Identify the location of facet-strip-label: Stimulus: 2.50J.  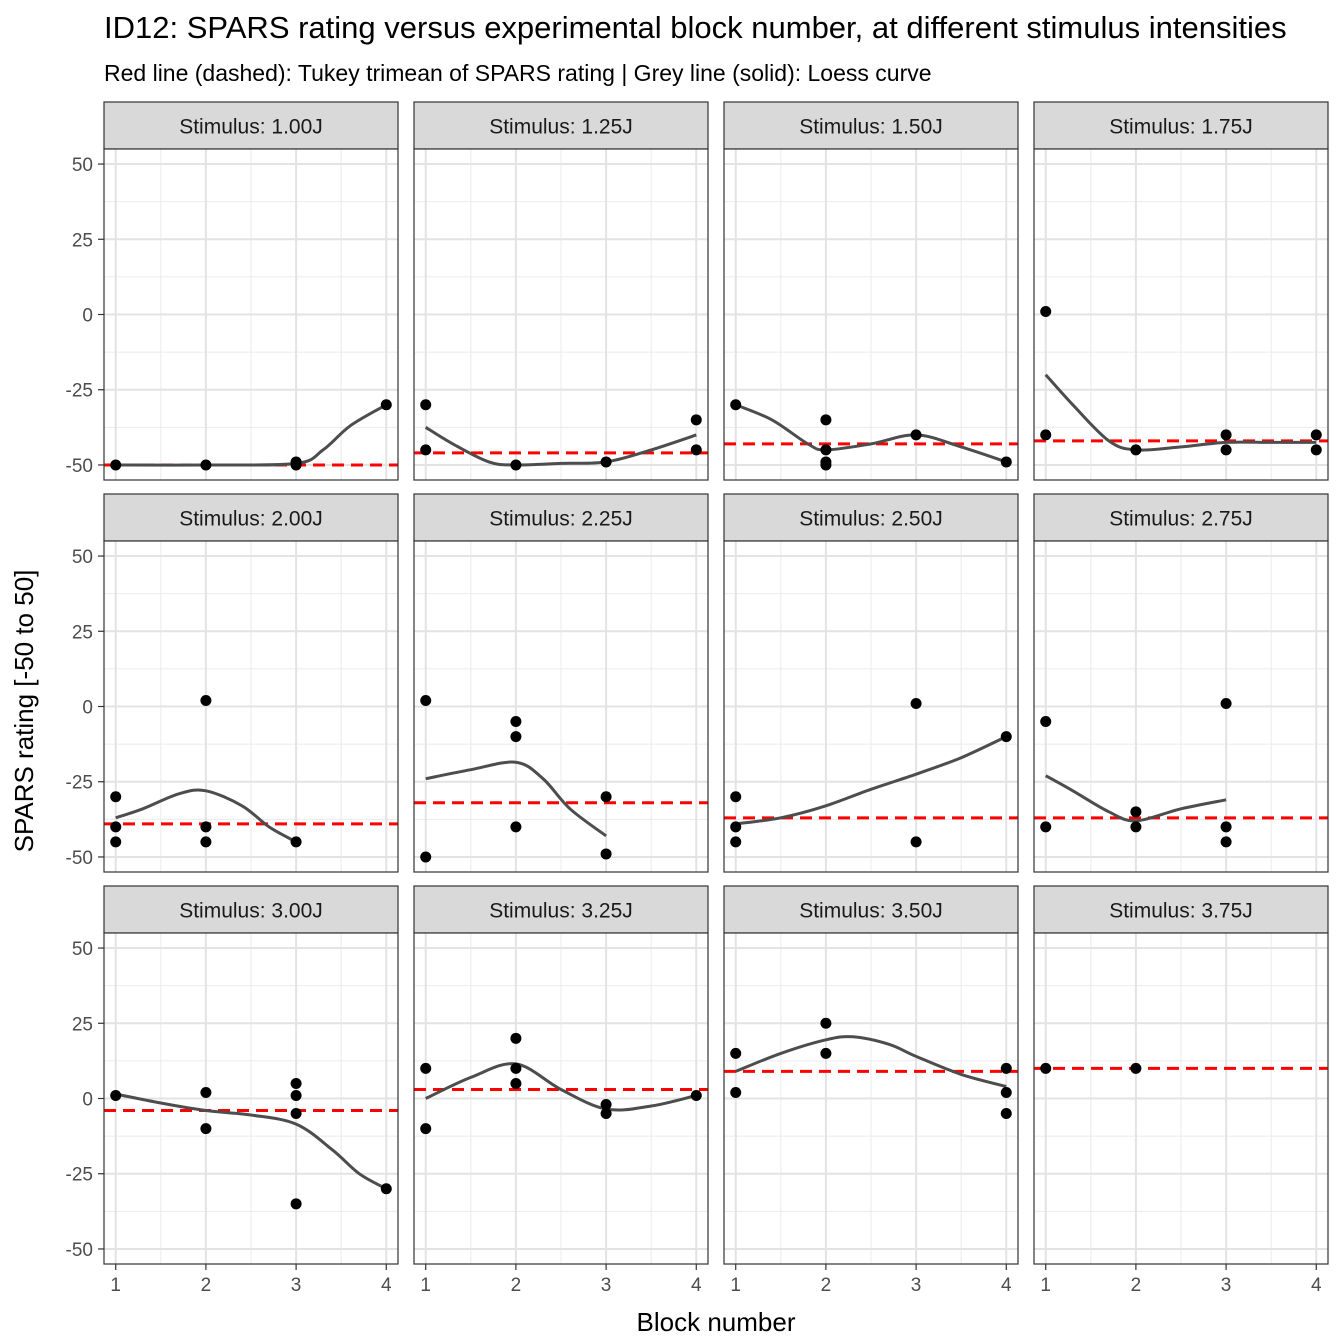
(871, 519).